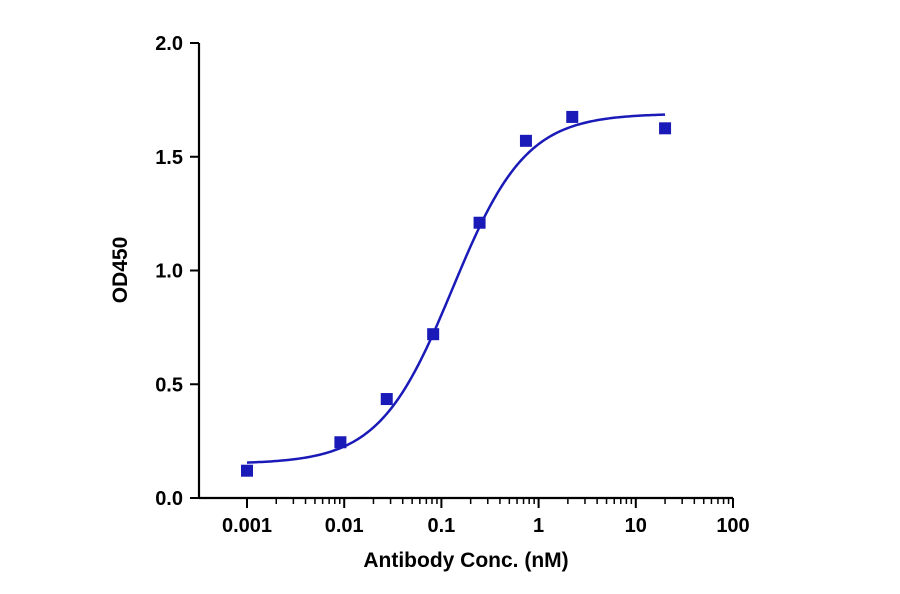 The image size is (900, 594). I want to click on y-tick-label: 0.0, so click(169, 499).